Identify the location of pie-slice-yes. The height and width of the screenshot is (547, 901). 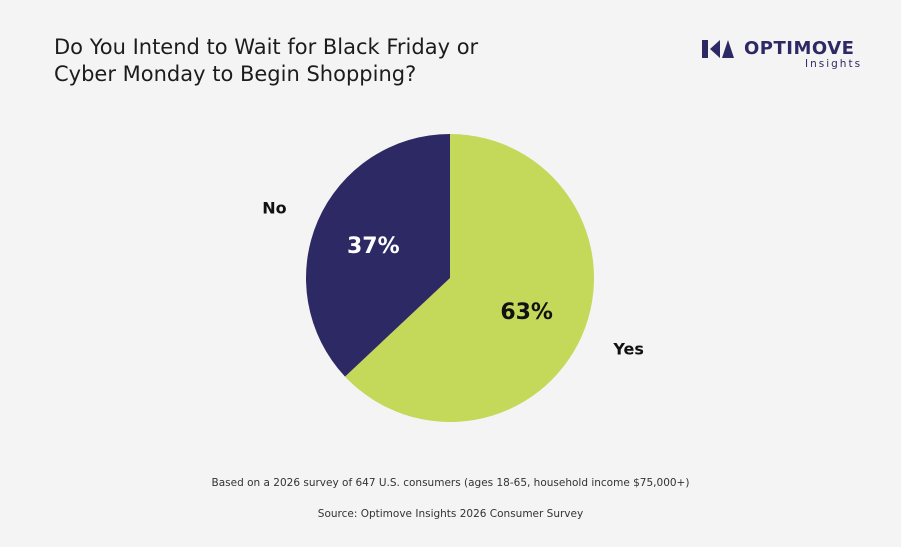
(469, 278).